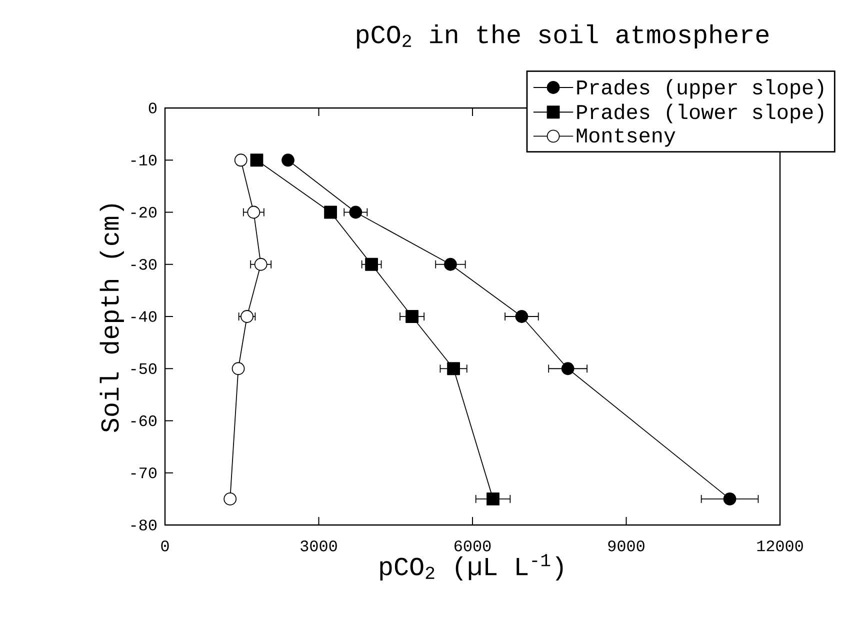 This screenshot has width=853, height=637. Describe the element at coordinates (626, 137) in the screenshot. I see `legend-label: Montseny` at that location.